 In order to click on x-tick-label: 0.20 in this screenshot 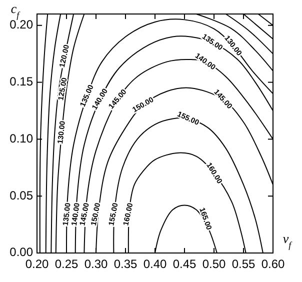, I will do `click(37, 264)`.